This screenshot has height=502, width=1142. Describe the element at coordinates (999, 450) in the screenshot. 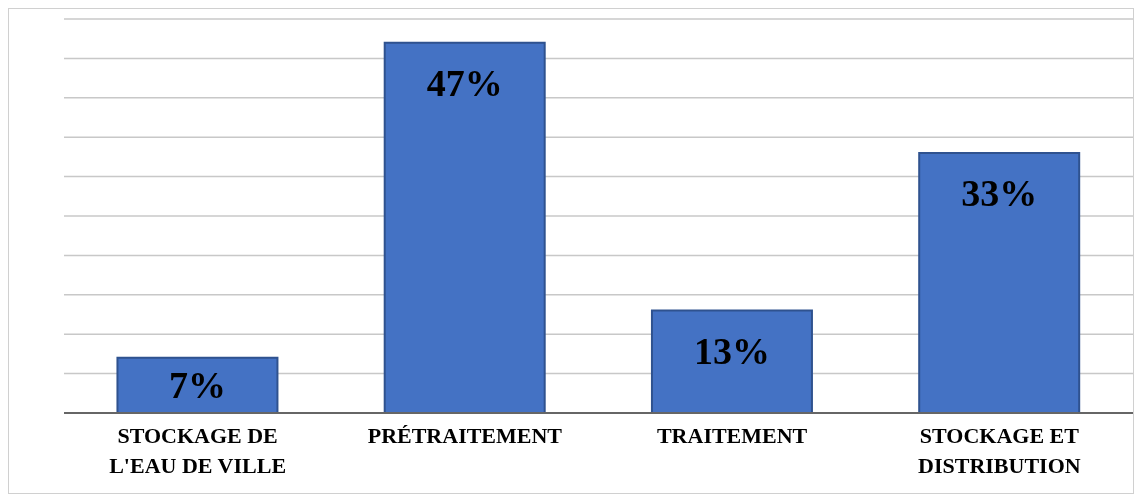

I see `x-tick-label: STOCKAGE ET DISTRIBUTION` at that location.